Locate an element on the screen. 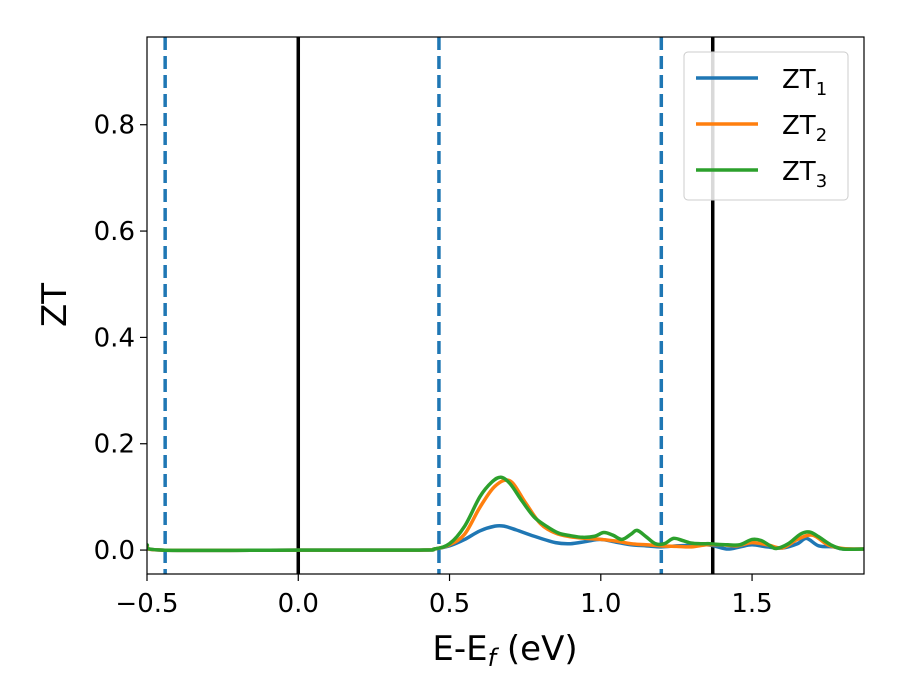 The width and height of the screenshot is (900, 700). legend-box is located at coordinates (766, 126).